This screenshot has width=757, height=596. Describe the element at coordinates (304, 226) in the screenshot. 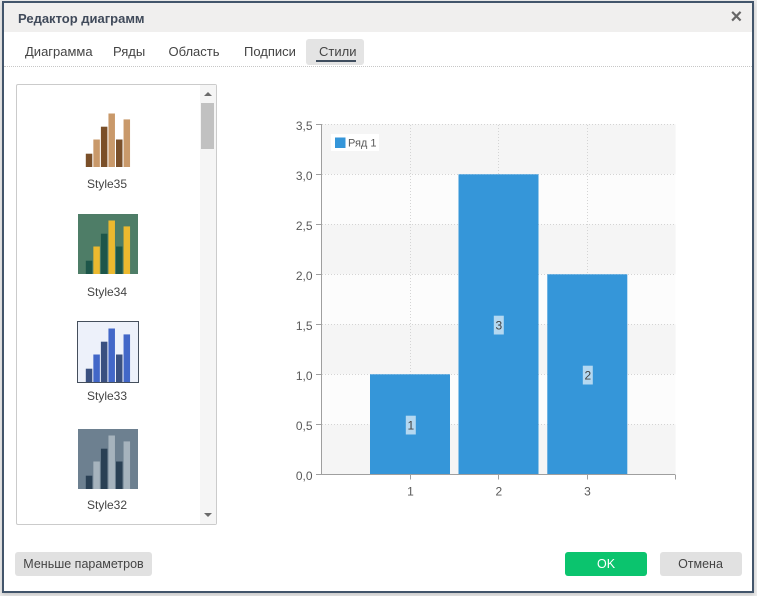

I see `svg-text: 2,5` at that location.